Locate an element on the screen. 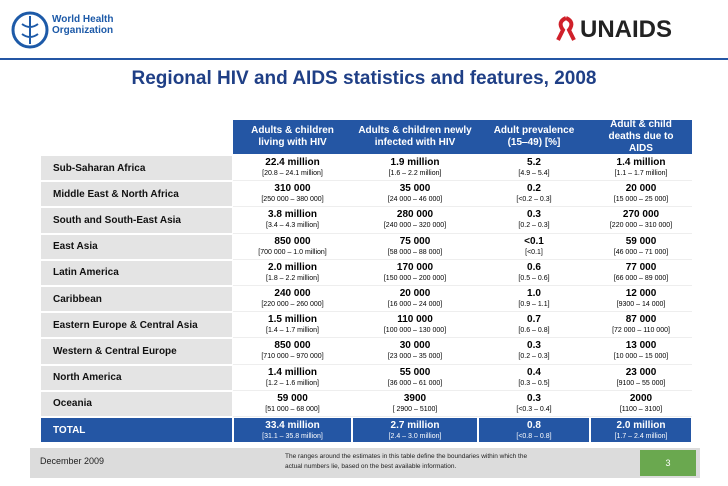 This screenshot has width=728, height=486. data-cell: 1.4 million [1.1 – 1.7 million] is located at coordinates (641, 168).